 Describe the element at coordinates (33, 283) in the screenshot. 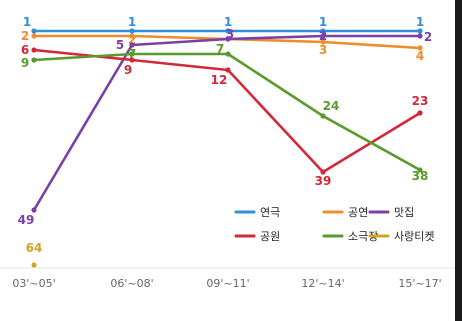

I see `x-tick-label-0: 03'~05'` at that location.